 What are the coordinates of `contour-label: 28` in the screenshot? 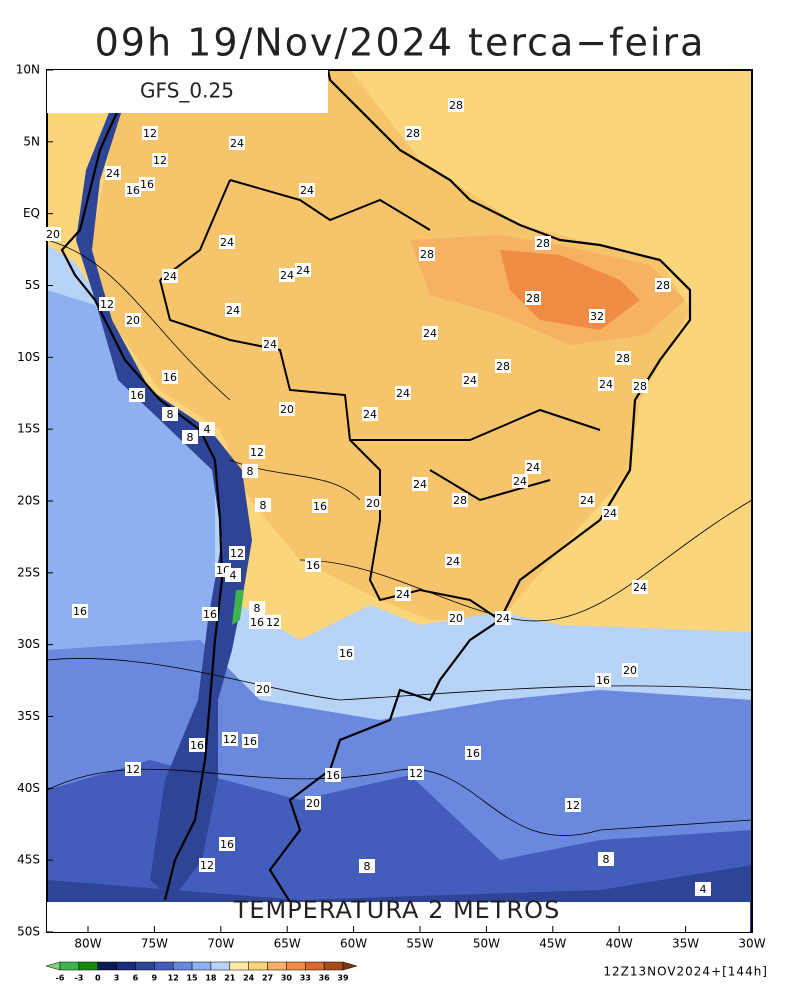 It's located at (503, 366).